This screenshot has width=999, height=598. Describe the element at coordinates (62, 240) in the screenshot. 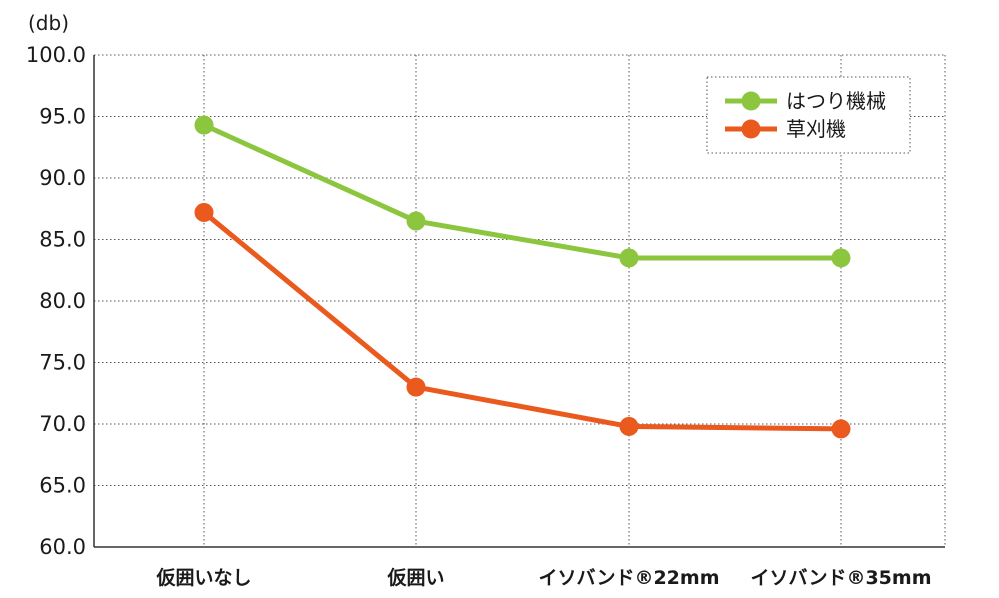

I see `y-tick-label: 85.0` at that location.